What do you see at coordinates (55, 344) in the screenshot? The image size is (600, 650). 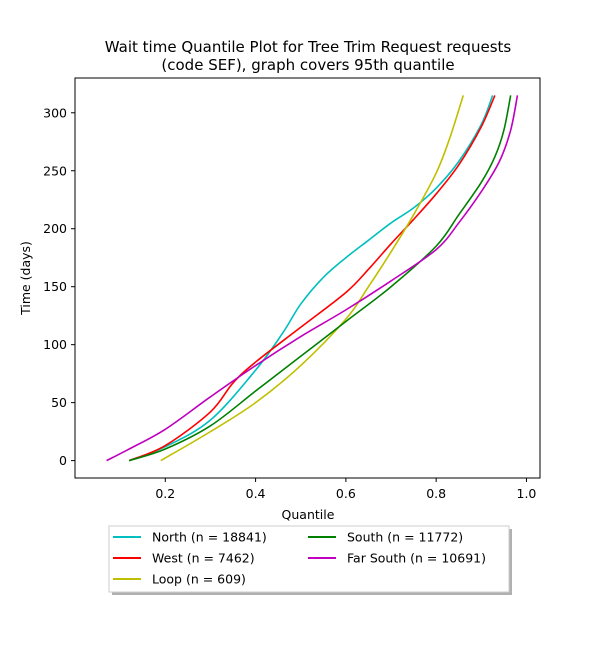 I see `y-tick-label: 100` at bounding box center [55, 344].